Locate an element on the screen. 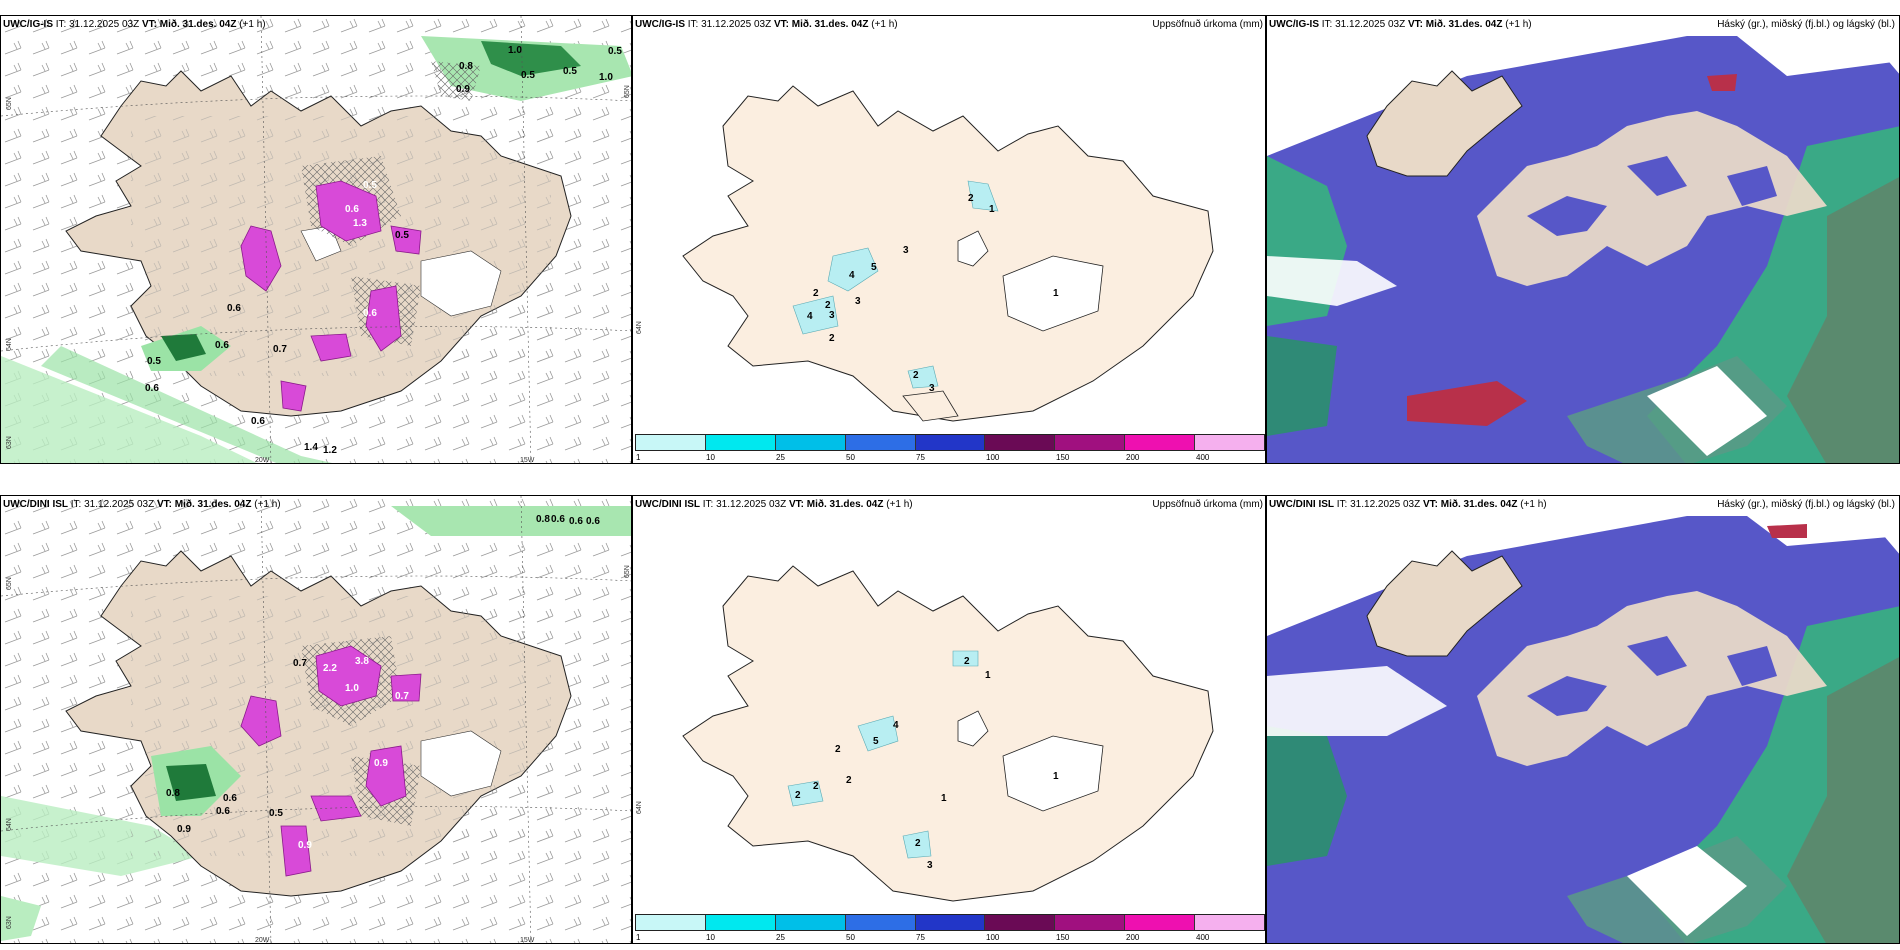 The image size is (1900, 950). row2-precip-label-5: 2 is located at coordinates (798, 795).